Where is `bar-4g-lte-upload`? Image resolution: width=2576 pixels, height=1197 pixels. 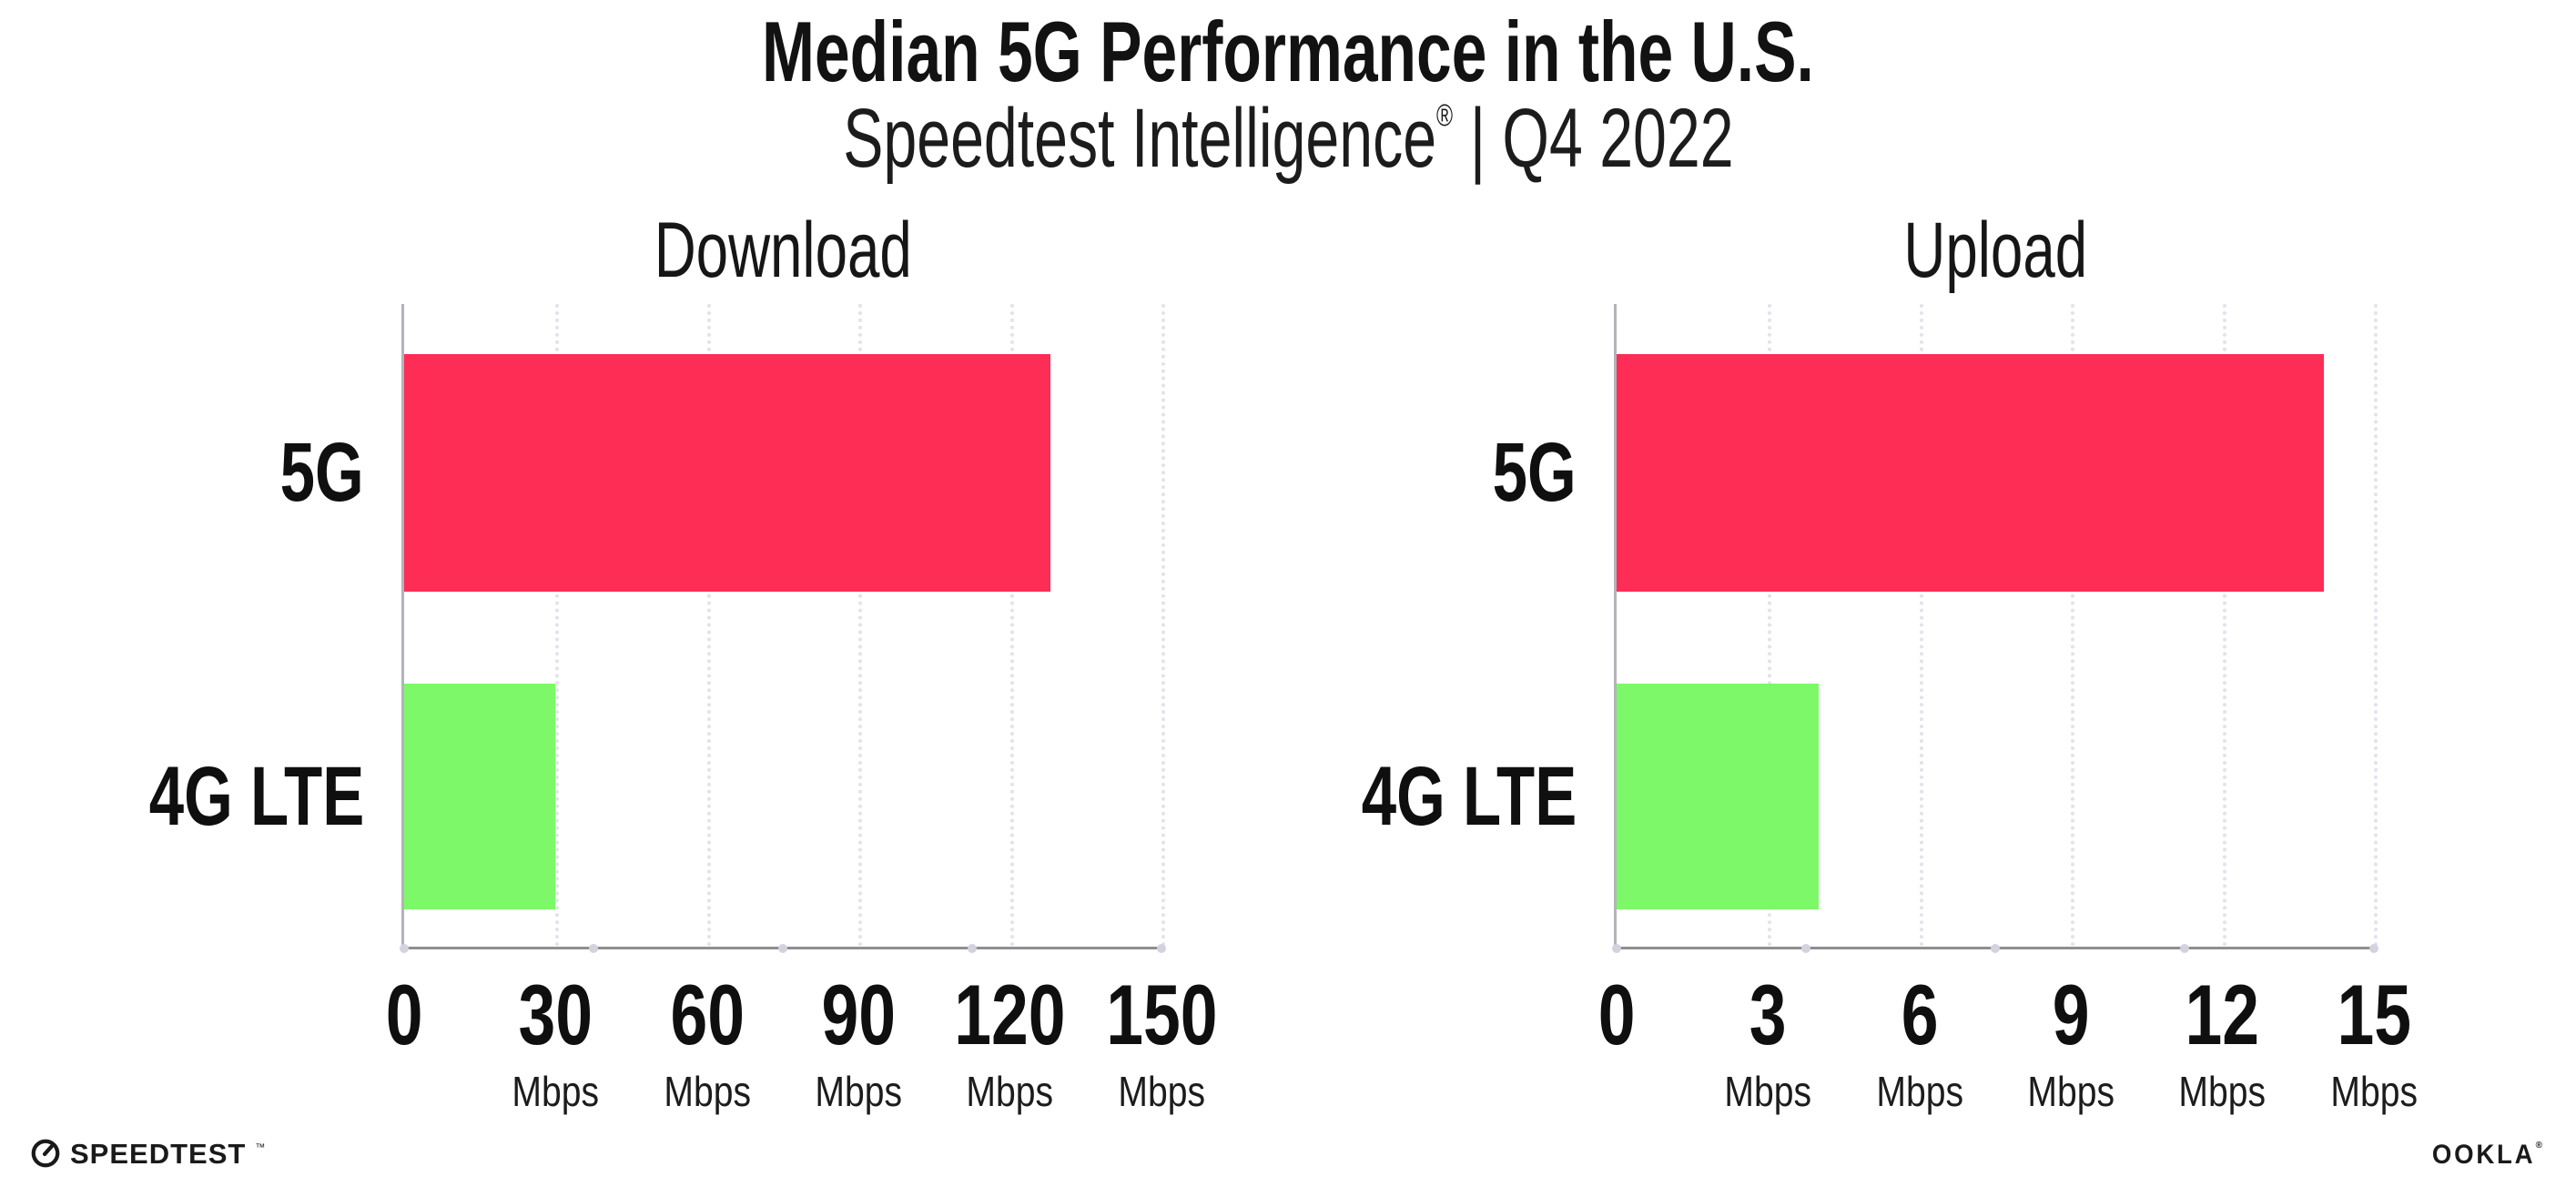 bar-4g-lte-upload is located at coordinates (1718, 796).